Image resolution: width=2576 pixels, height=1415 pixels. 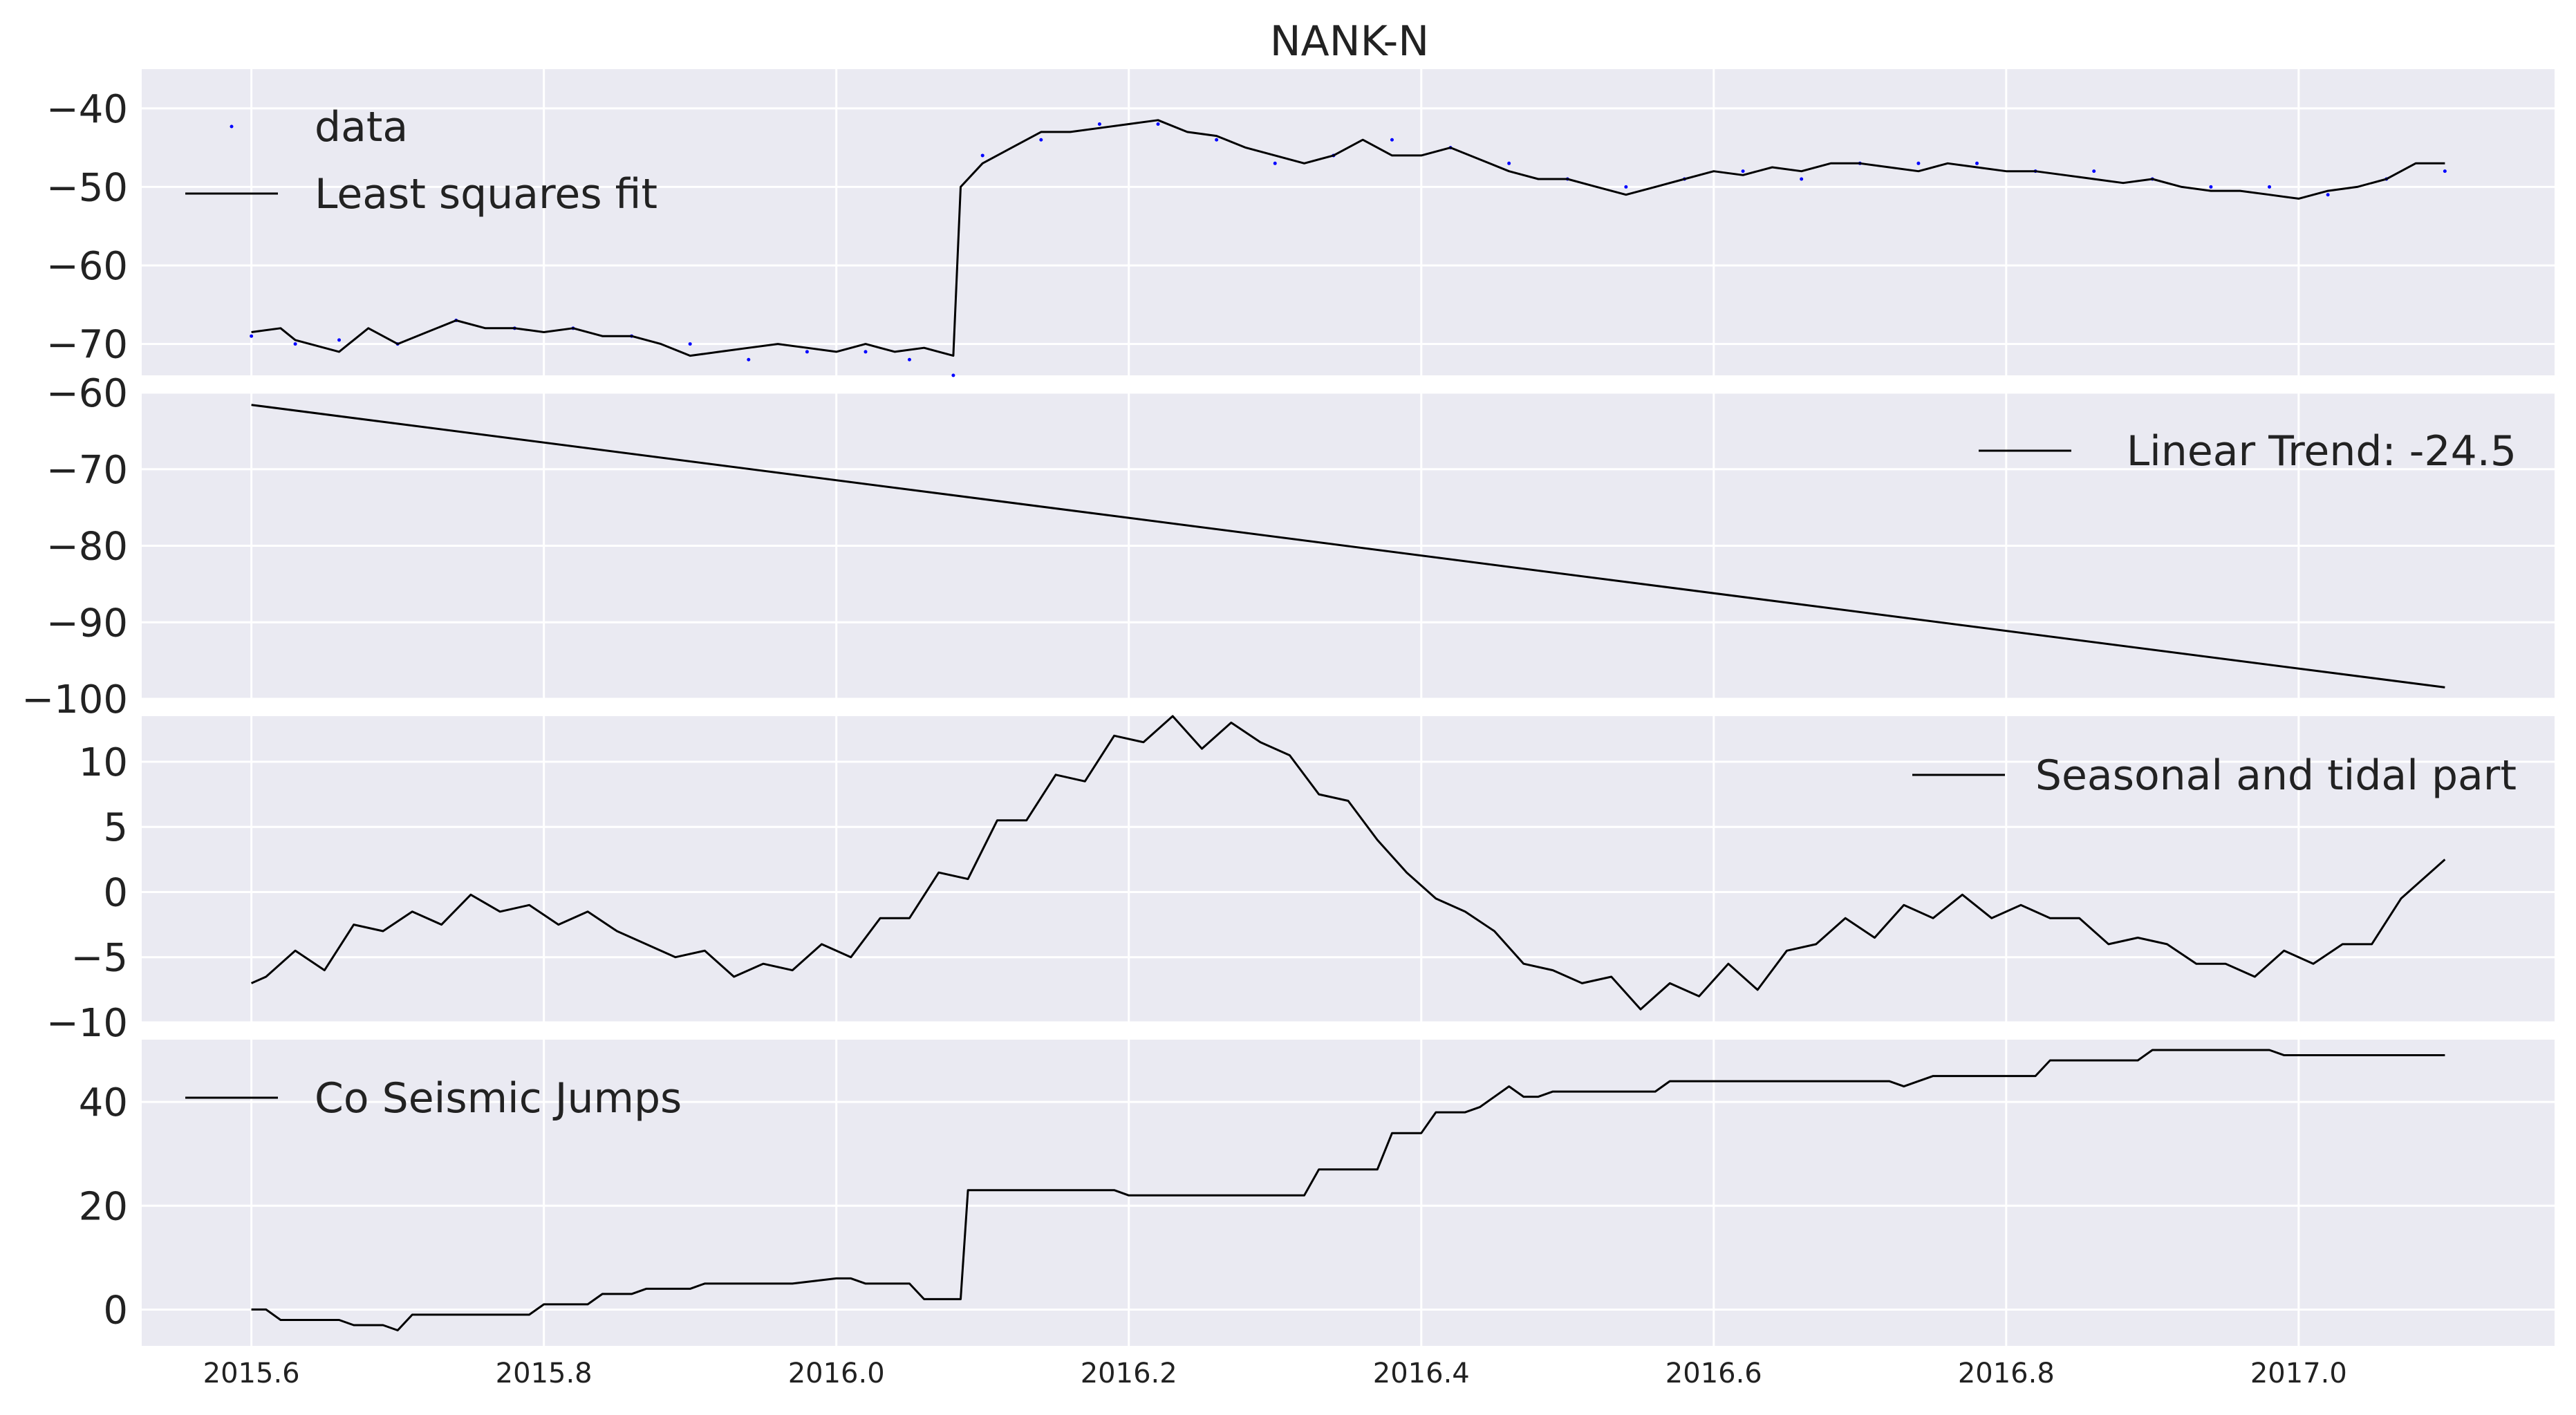 What do you see at coordinates (87, 187) in the screenshot?
I see `y-tick-label: −50` at bounding box center [87, 187].